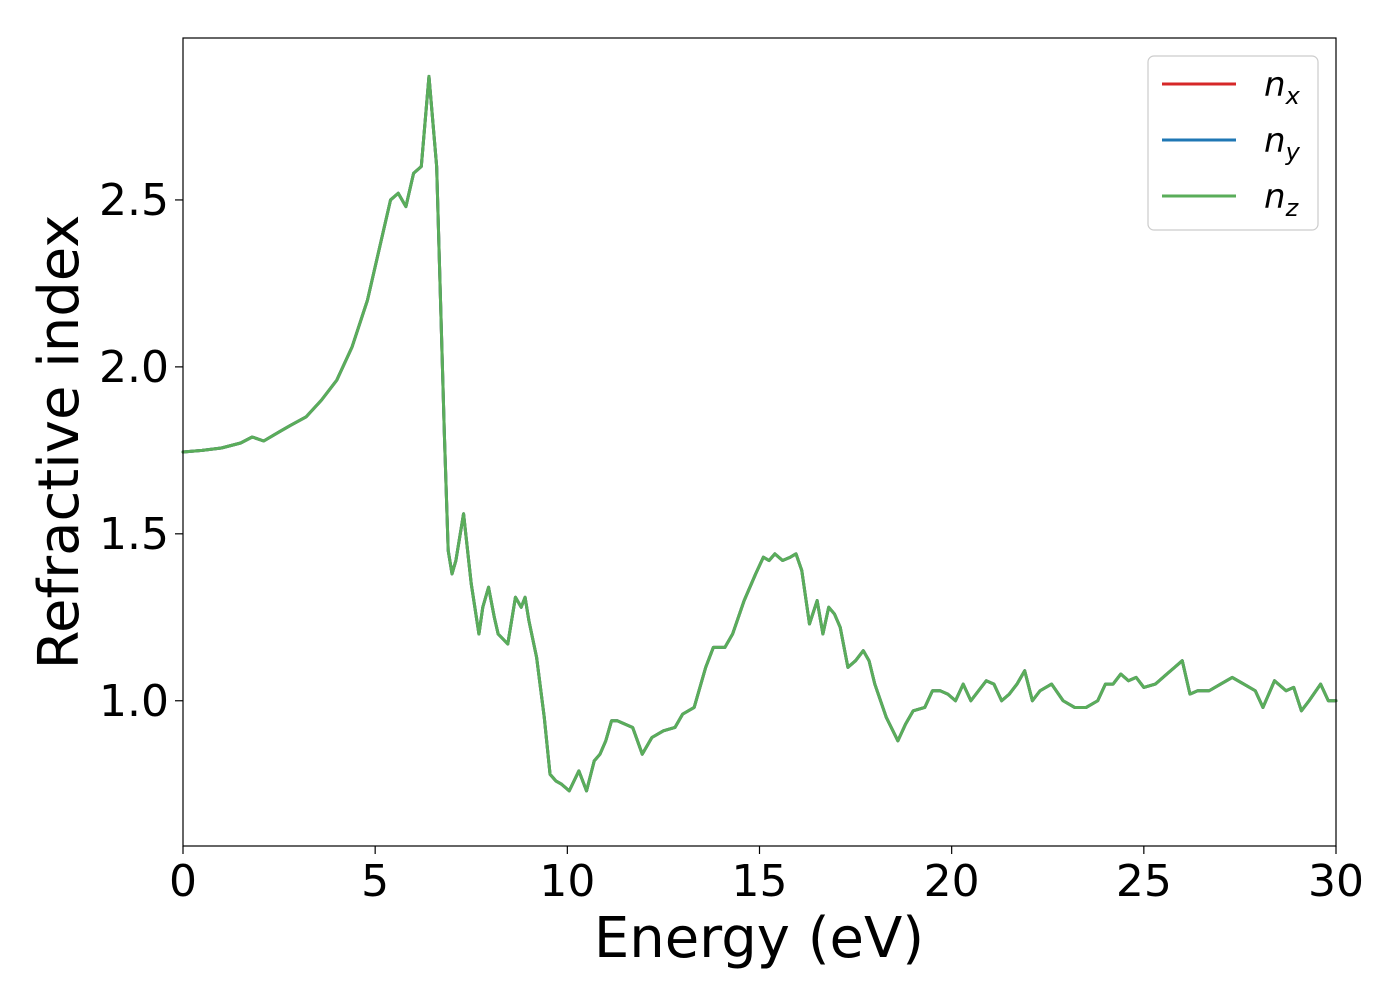  I want to click on x-tick-label: 5, so click(375, 881).